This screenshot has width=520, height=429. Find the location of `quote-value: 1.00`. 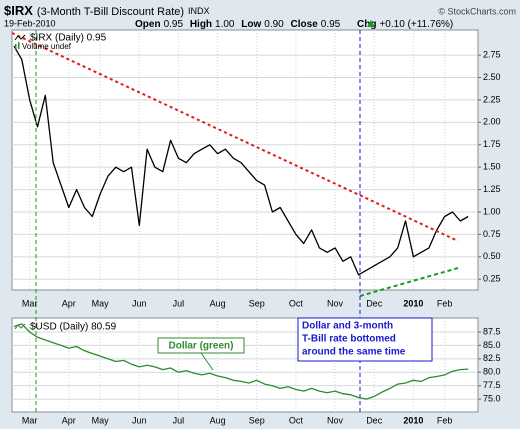

quote-value: 1.00 is located at coordinates (225, 24).